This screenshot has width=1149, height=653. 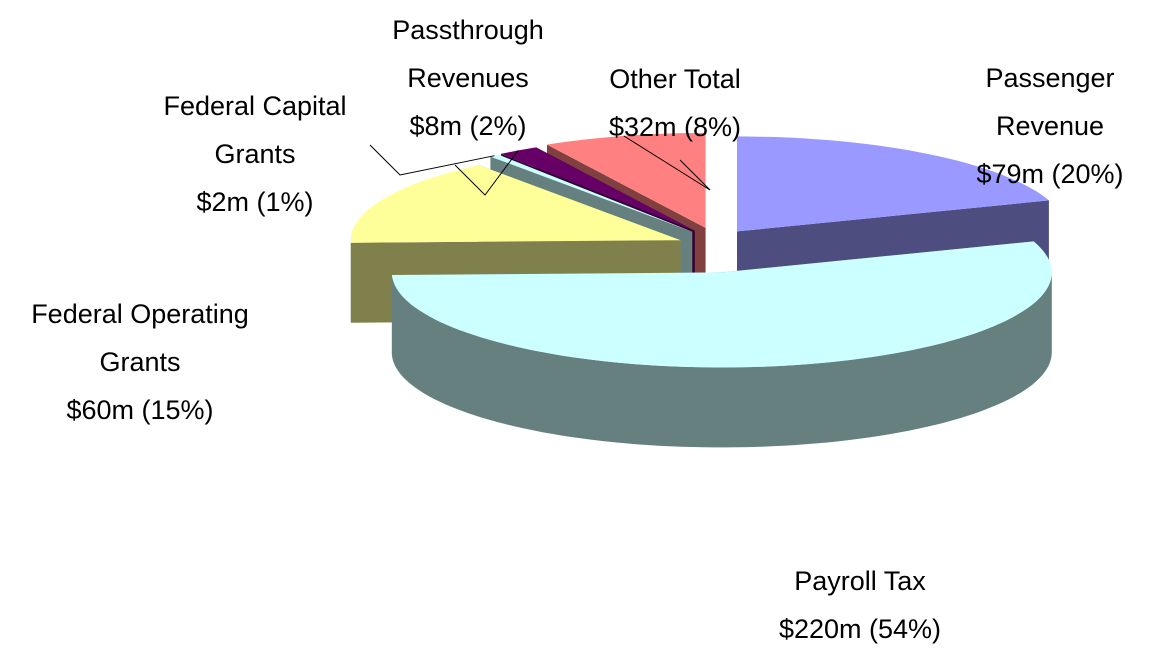 What do you see at coordinates (675, 79) in the screenshot?
I see `slice-name: Other Total` at bounding box center [675, 79].